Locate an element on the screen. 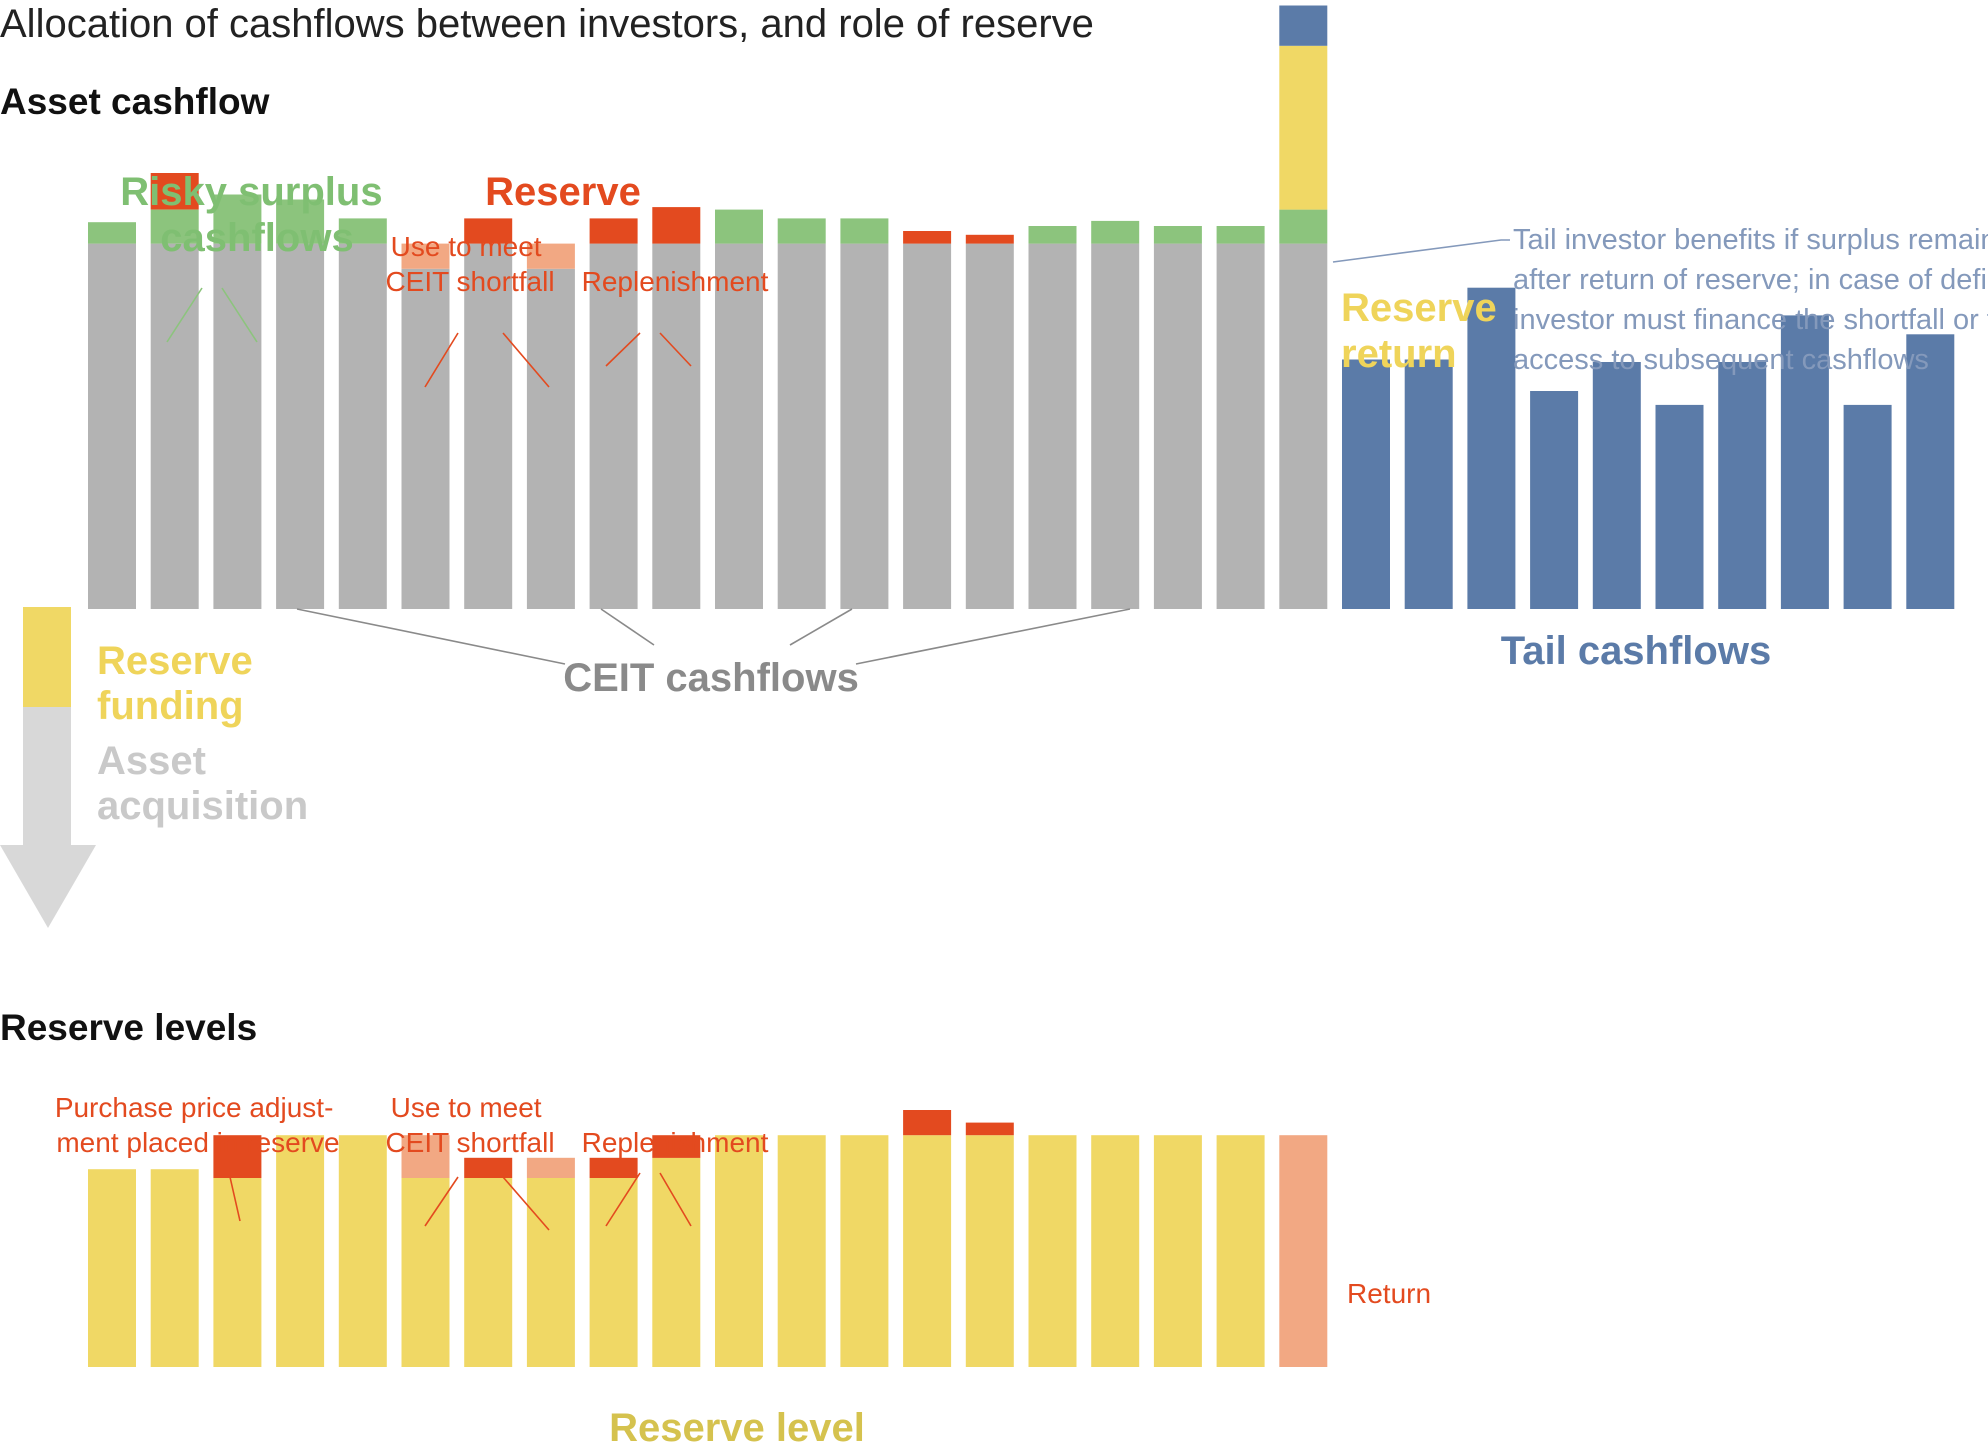 The height and width of the screenshot is (1449, 1988). funding-arrow is located at coordinates (48, 767).